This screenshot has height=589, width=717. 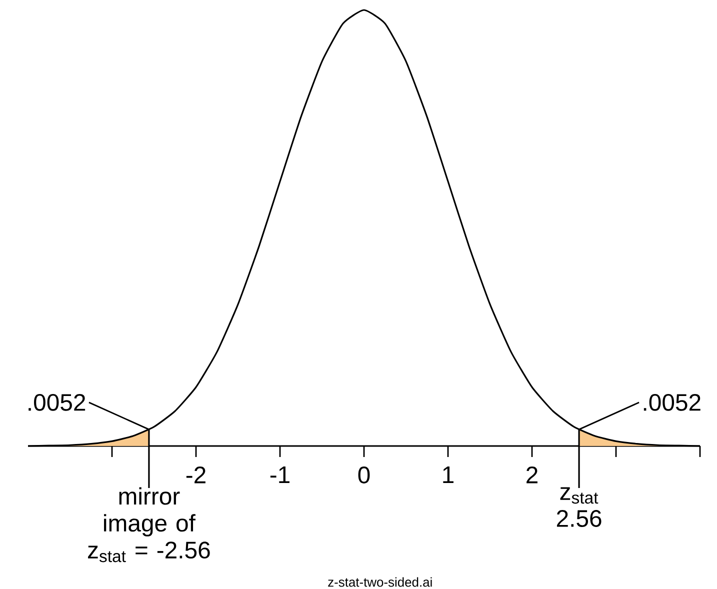 I want to click on x-tick-label: -2, so click(x=196, y=475).